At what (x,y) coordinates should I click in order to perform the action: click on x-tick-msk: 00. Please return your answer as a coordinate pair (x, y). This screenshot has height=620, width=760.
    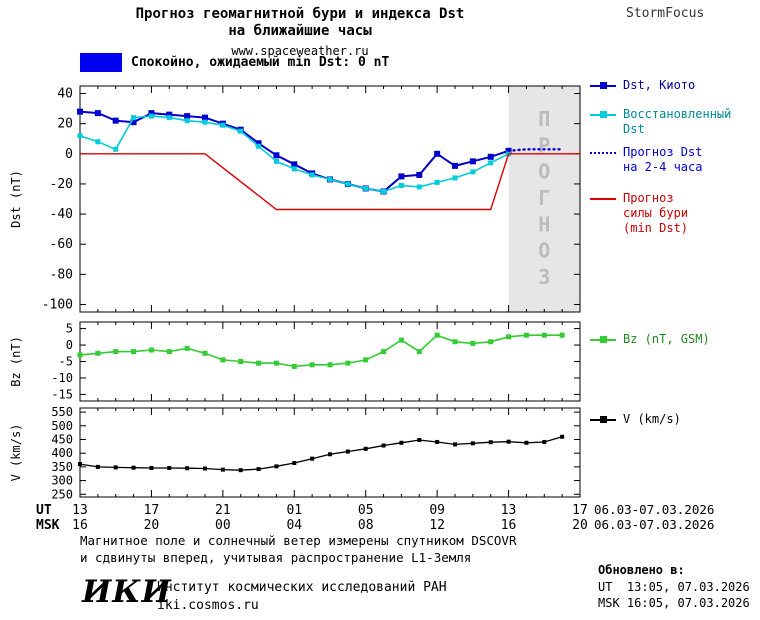
    Looking at the image, I should click on (223, 525).